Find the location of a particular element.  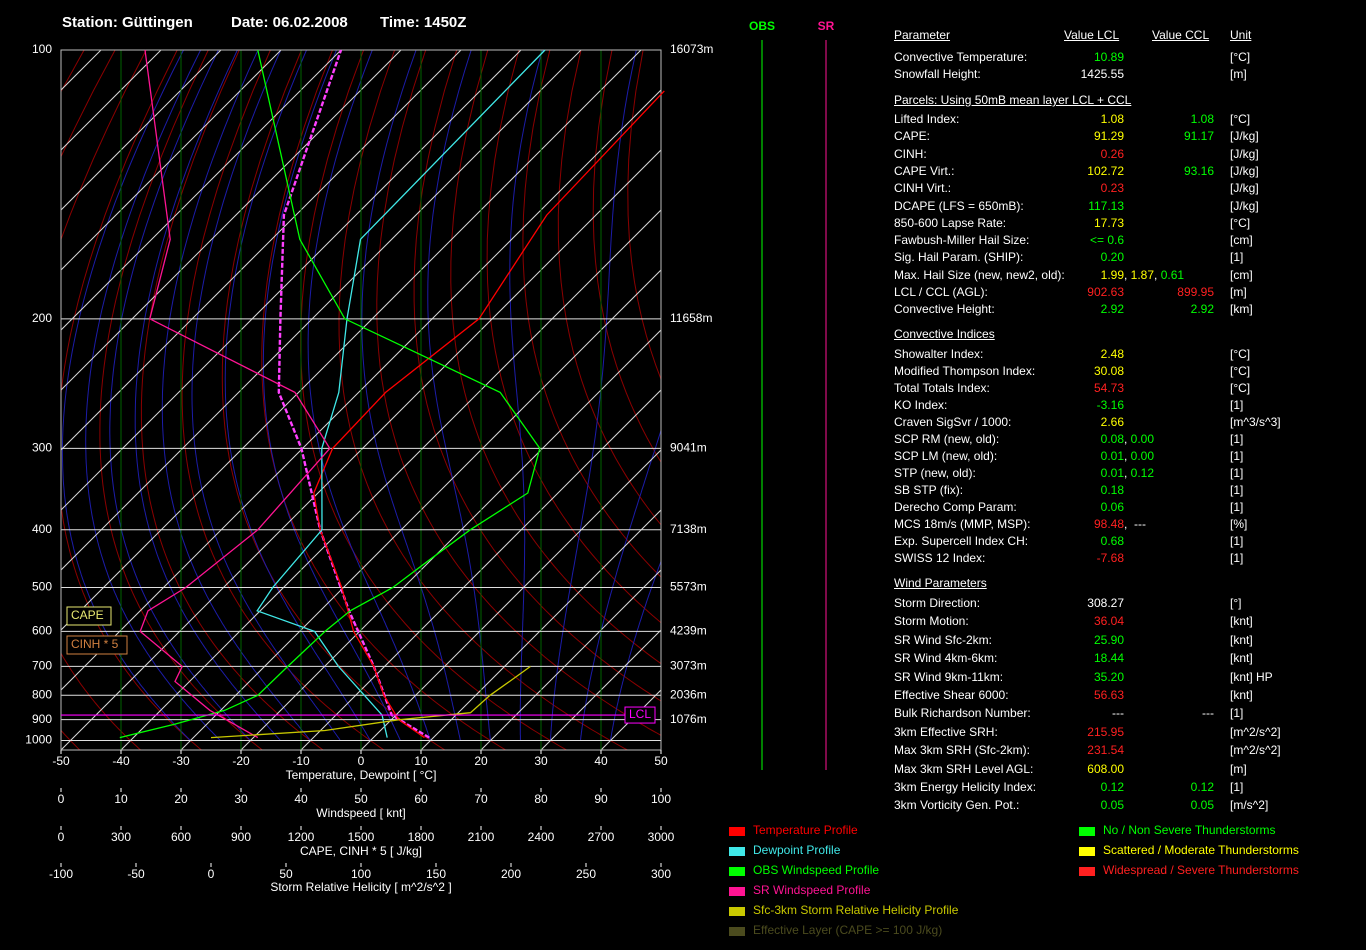

annotation: CAPE is located at coordinates (87, 615).